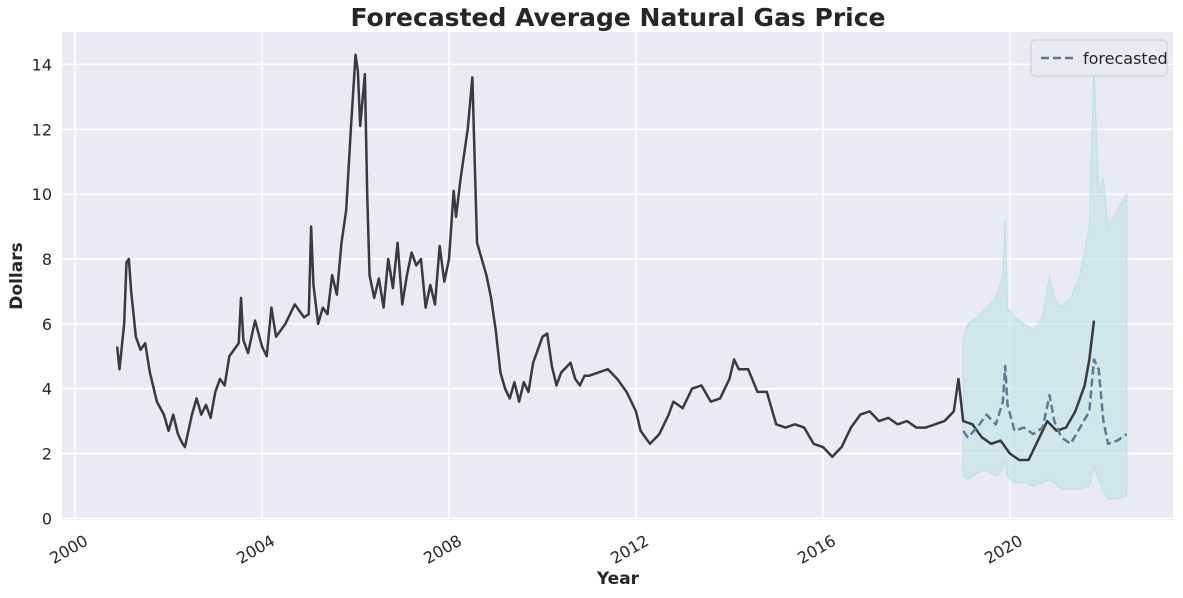 The image size is (1183, 598). What do you see at coordinates (47, 518) in the screenshot?
I see `y-tick-label: 0` at bounding box center [47, 518].